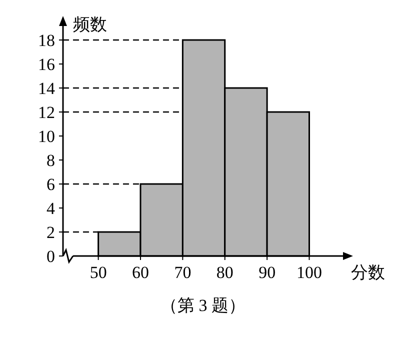  Describe the element at coordinates (47, 88) in the screenshot. I see `y-tick-label: 14` at that location.